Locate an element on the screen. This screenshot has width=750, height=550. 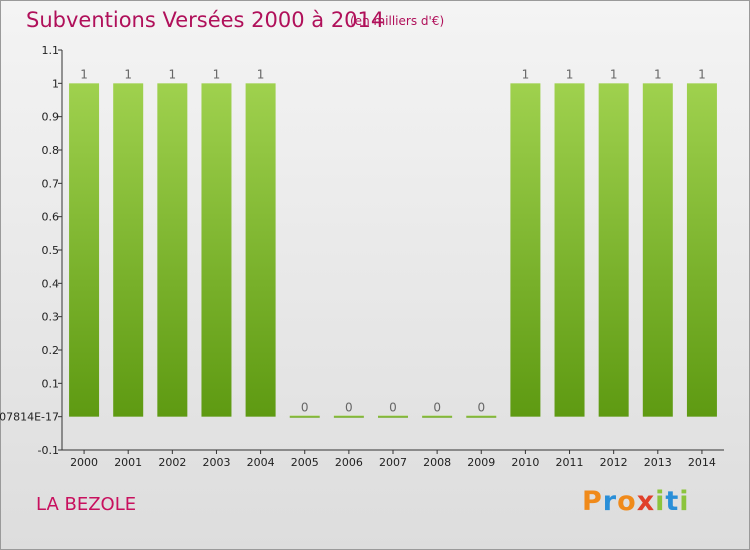
x-tick-label: 2004 is located at coordinates (261, 462).